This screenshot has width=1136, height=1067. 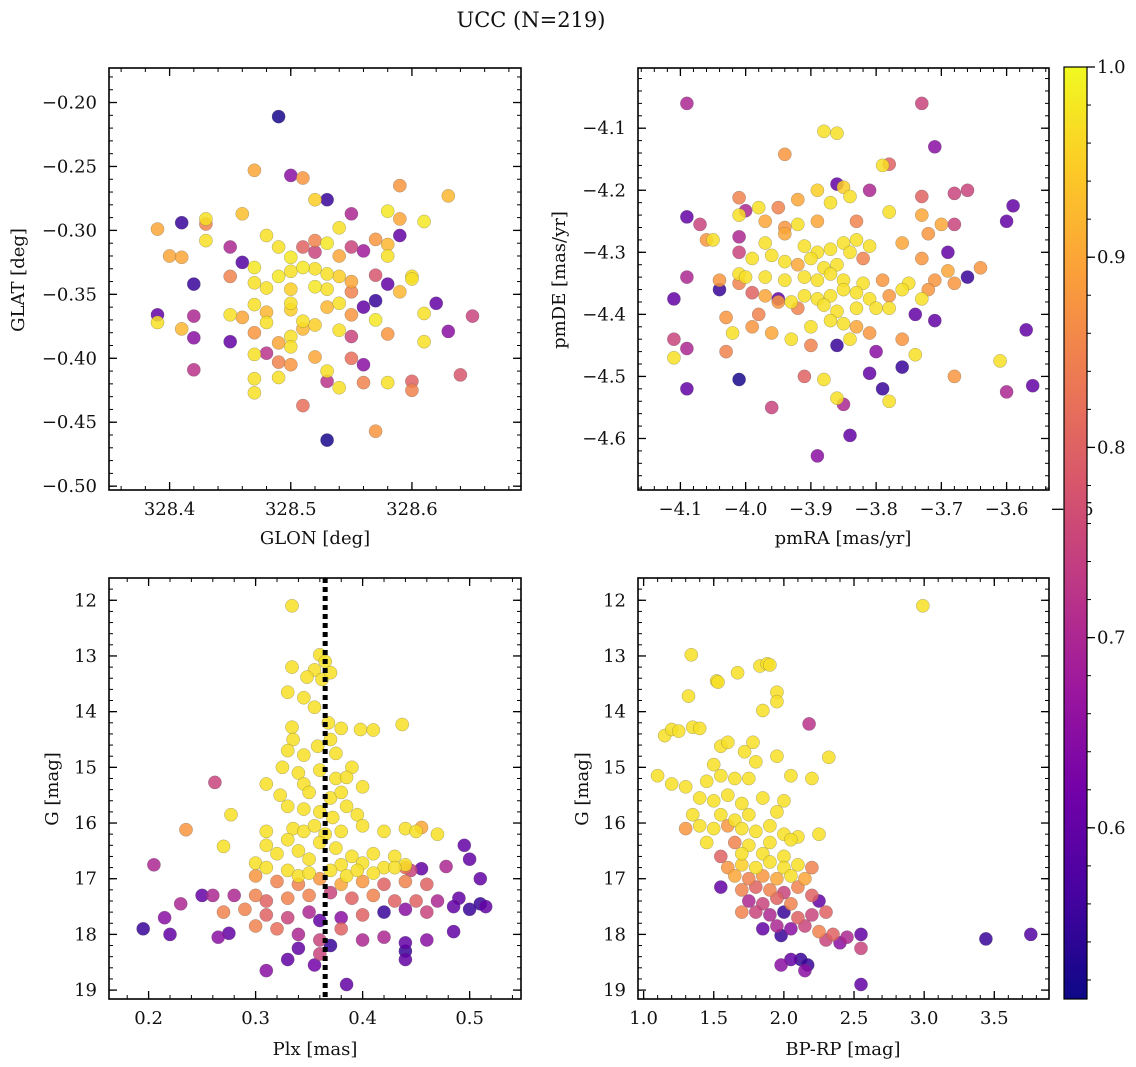 What do you see at coordinates (853, 279) in the screenshot?
I see `pm-points` at bounding box center [853, 279].